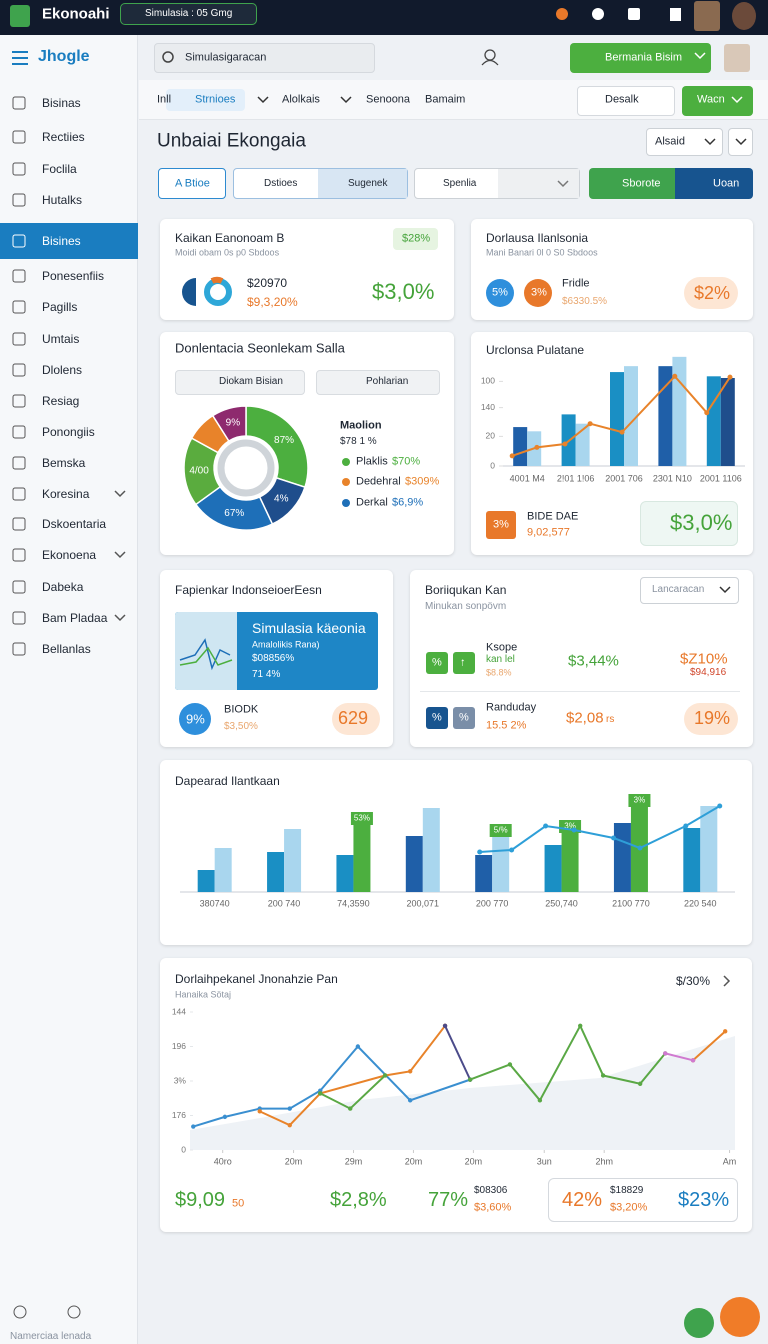 This screenshot has height=1344, width=768. Describe the element at coordinates (251, 381) in the screenshot. I see `button-label: Diokam Bisian` at that location.